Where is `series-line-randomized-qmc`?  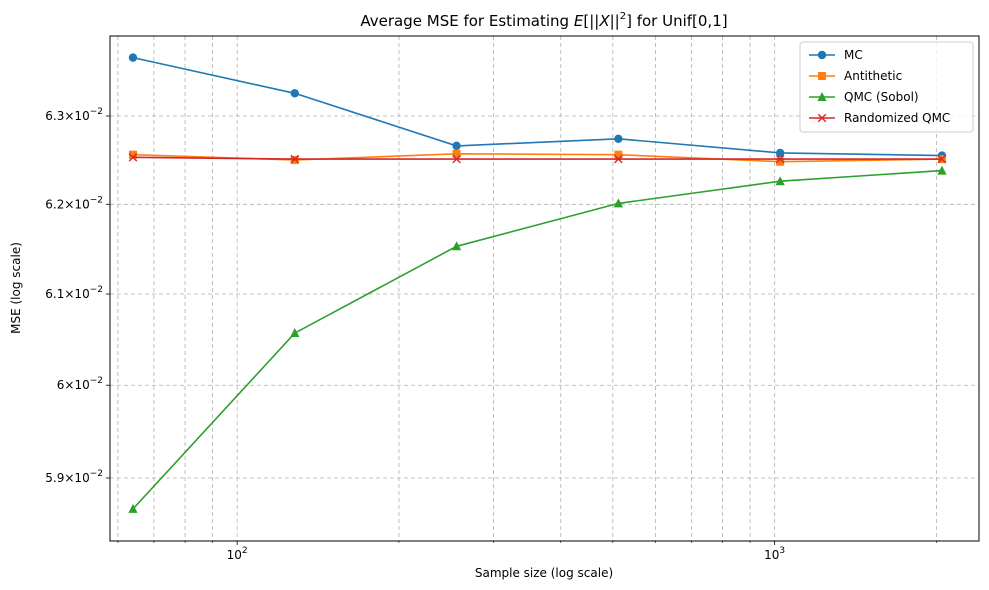
series-line-randomized-qmc is located at coordinates (537, 158).